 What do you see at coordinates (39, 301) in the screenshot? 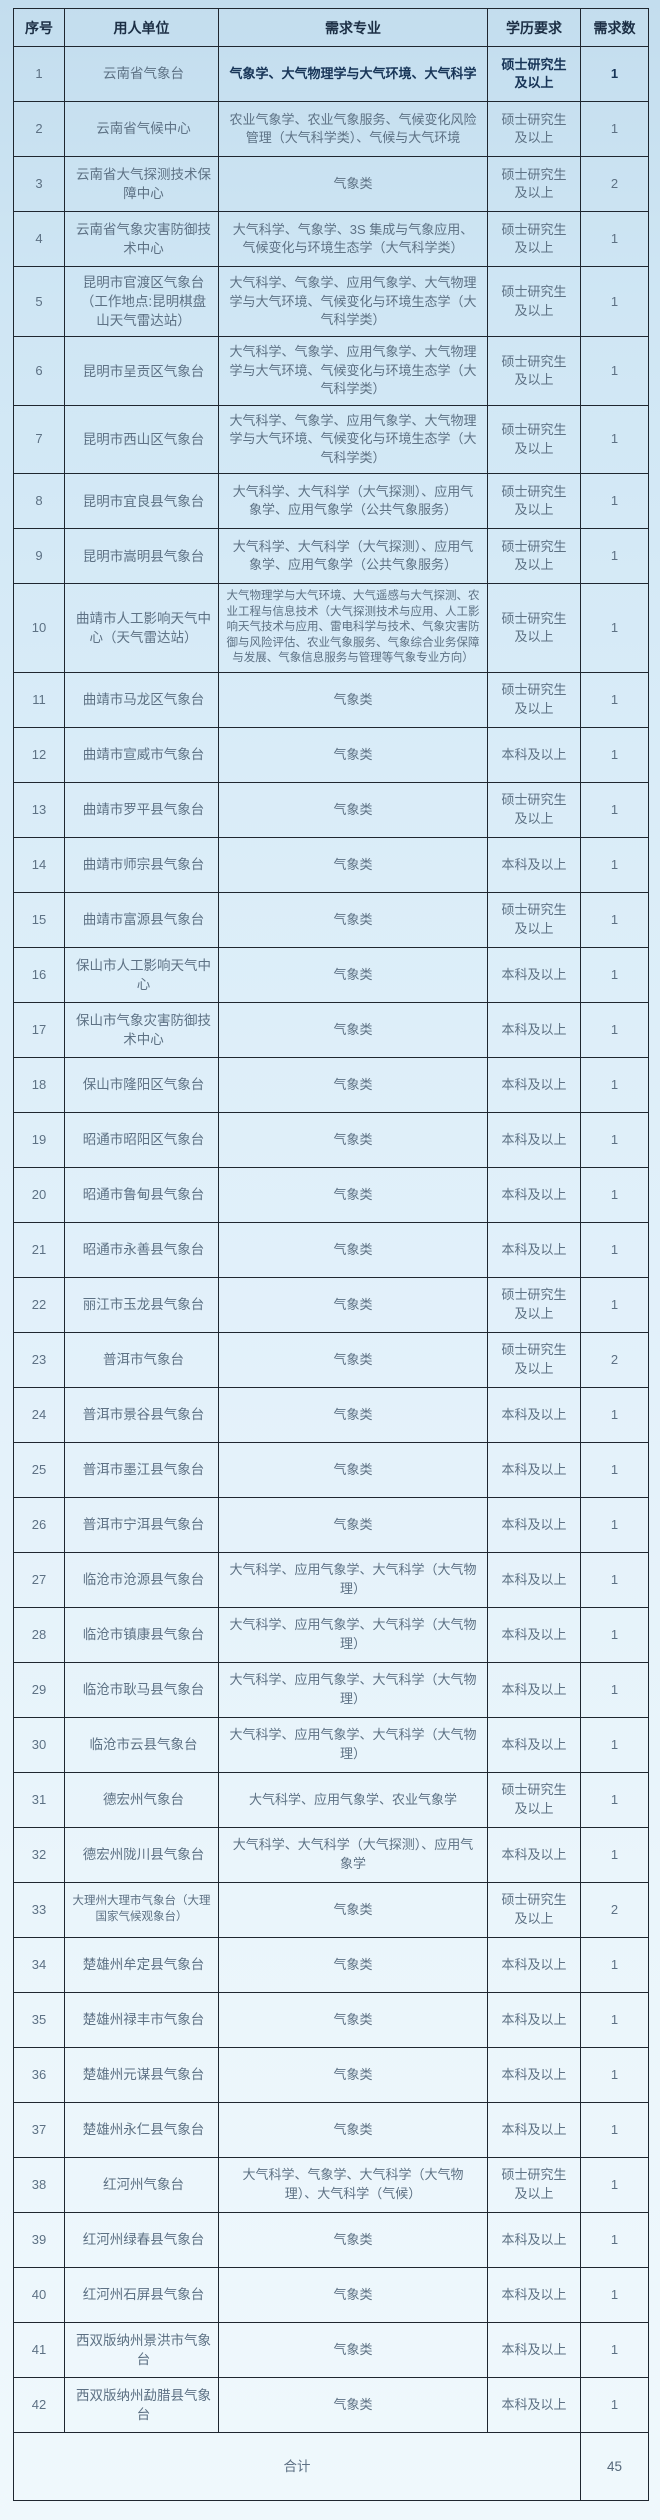
I see `index-cell: 5` at bounding box center [39, 301].